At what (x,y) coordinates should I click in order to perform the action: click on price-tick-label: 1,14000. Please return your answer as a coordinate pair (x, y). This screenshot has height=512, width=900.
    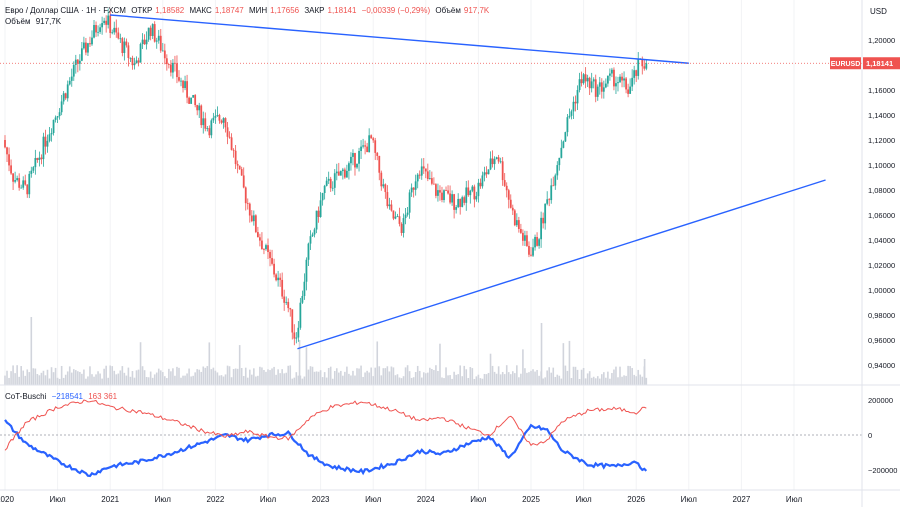
    Looking at the image, I should click on (881, 115).